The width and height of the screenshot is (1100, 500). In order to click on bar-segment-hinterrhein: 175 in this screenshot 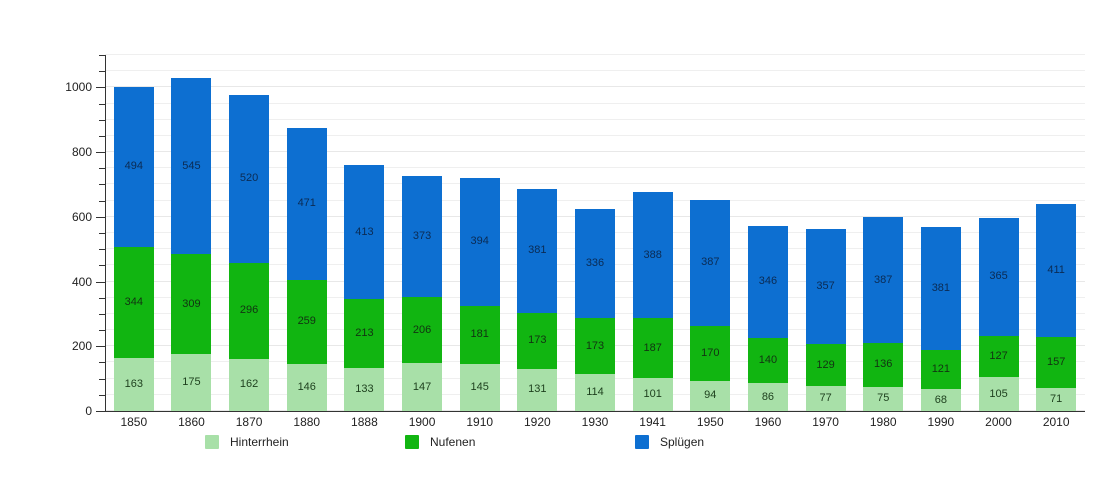, I will do `click(191, 382)`.